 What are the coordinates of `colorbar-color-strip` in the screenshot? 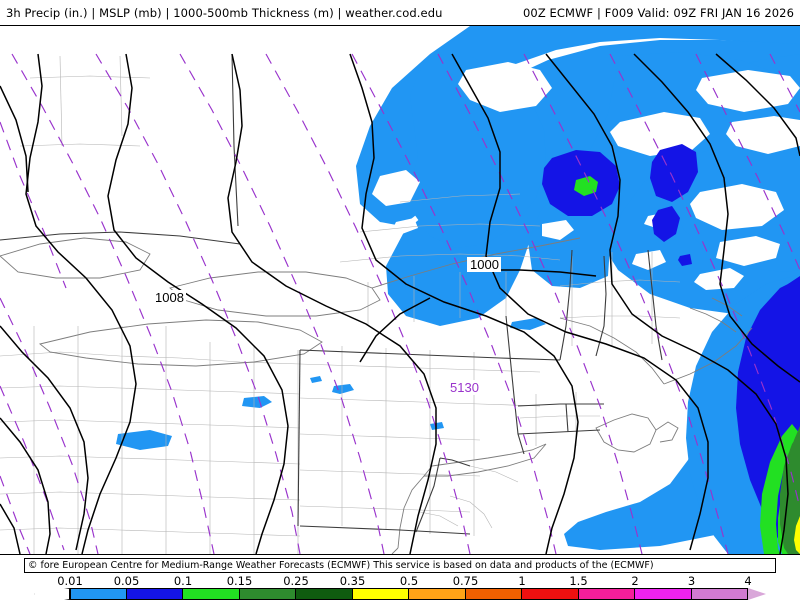 It's located at (400, 594).